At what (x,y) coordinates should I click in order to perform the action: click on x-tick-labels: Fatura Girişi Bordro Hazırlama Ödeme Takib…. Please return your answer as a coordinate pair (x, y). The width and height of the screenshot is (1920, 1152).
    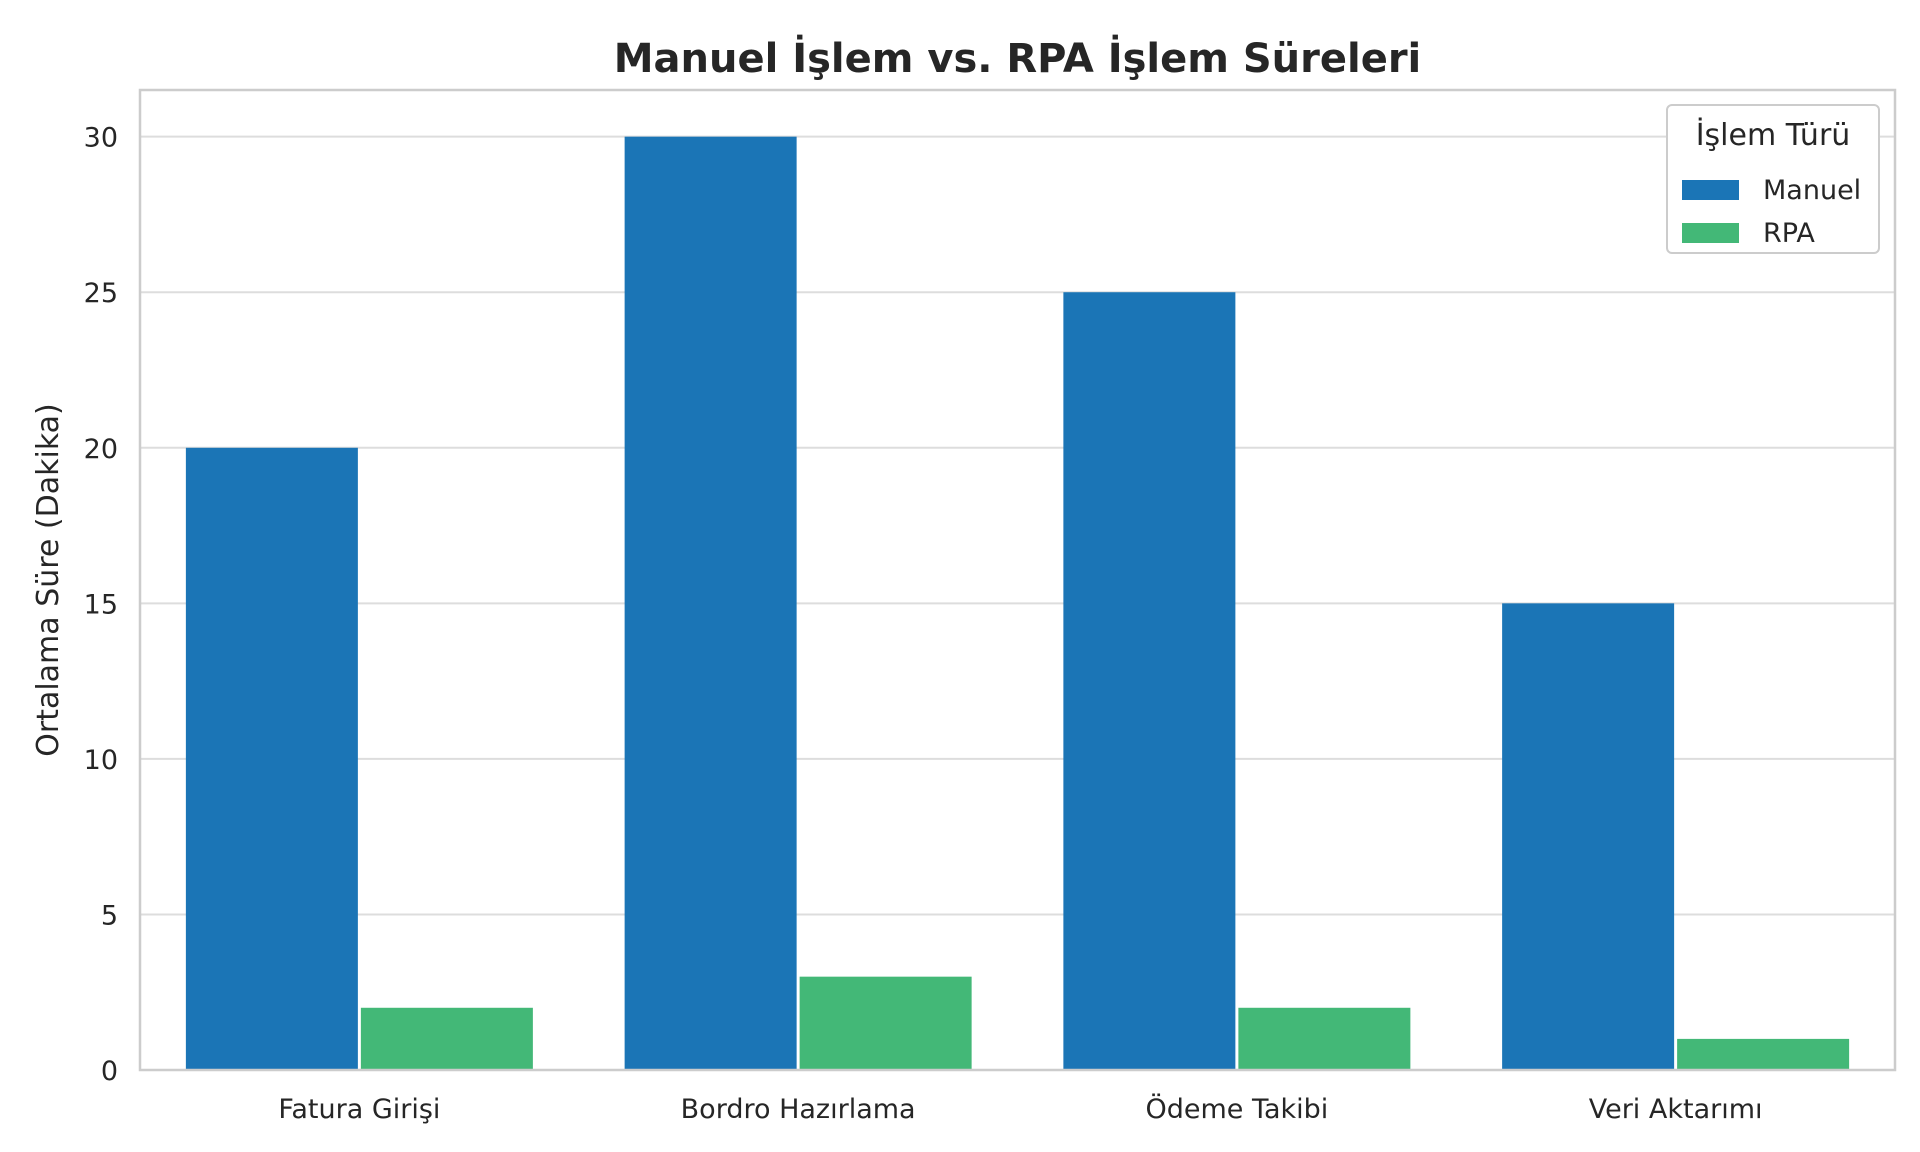
    Looking at the image, I should click on (1020, 1109).